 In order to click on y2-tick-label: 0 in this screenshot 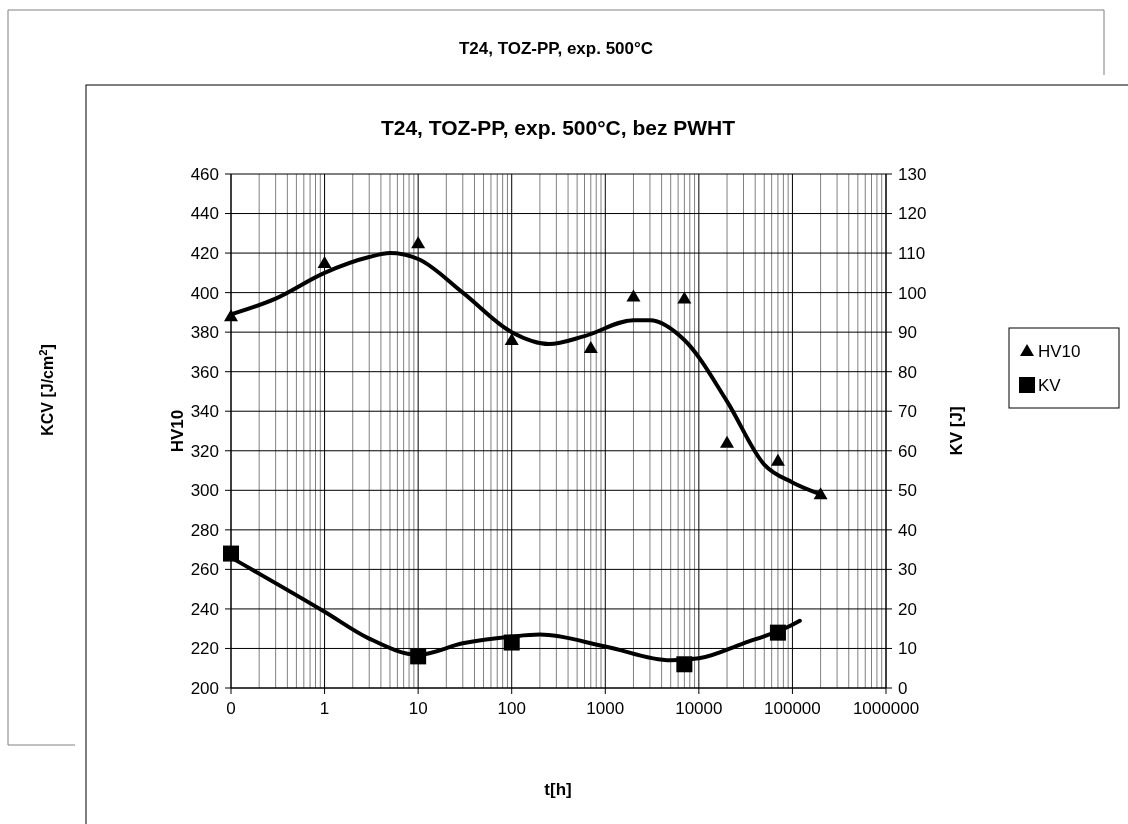, I will do `click(903, 688)`.